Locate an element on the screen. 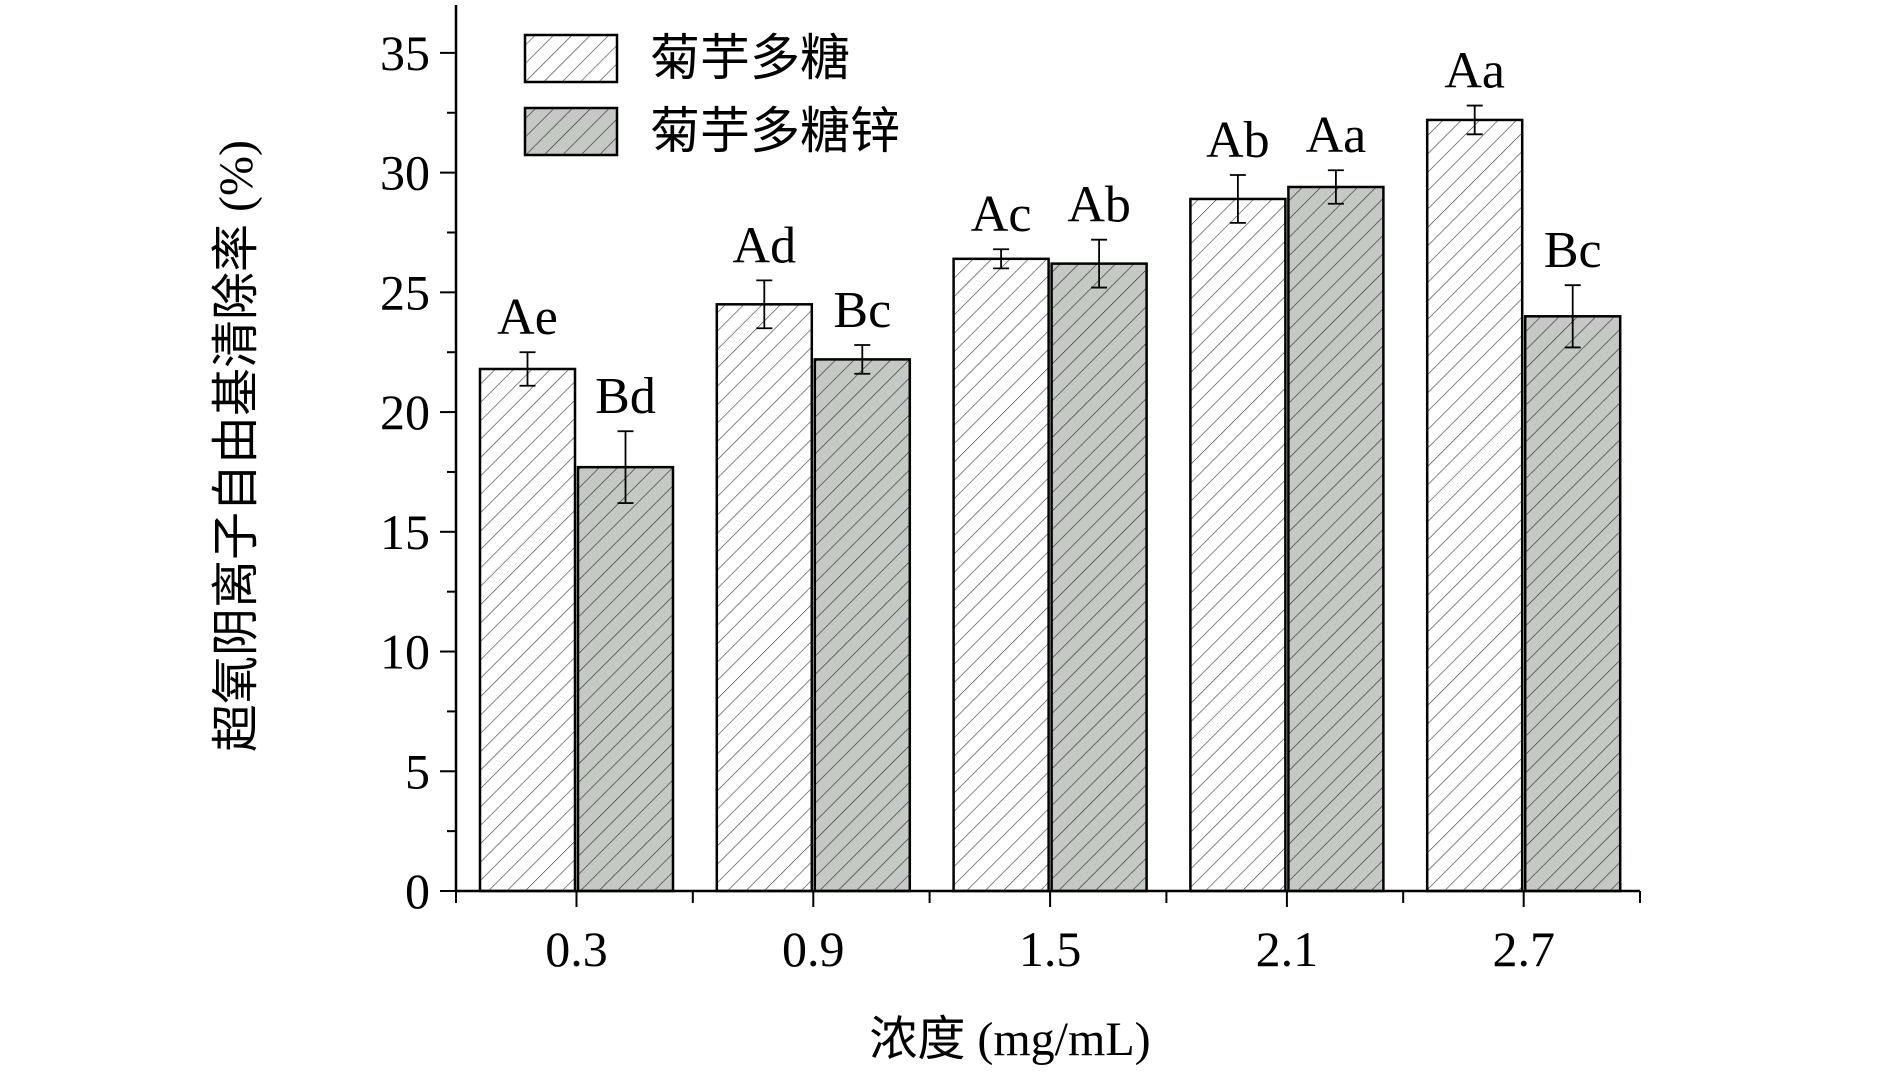  data-label-s1-1.5: Ab is located at coordinates (1099, 205).